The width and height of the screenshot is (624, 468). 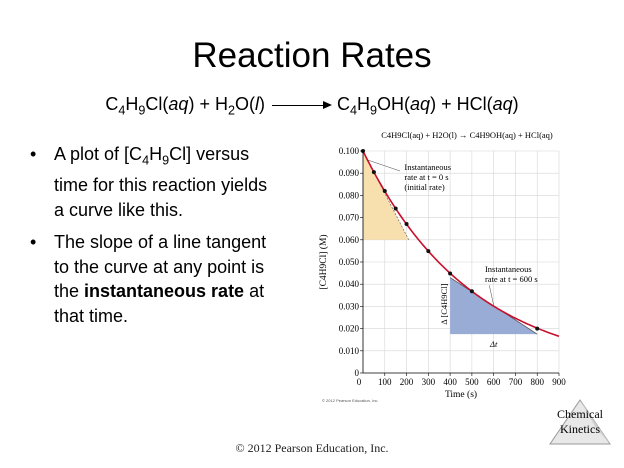 I want to click on annotation-initial-rate: Instantaneous, so click(x=427, y=167).